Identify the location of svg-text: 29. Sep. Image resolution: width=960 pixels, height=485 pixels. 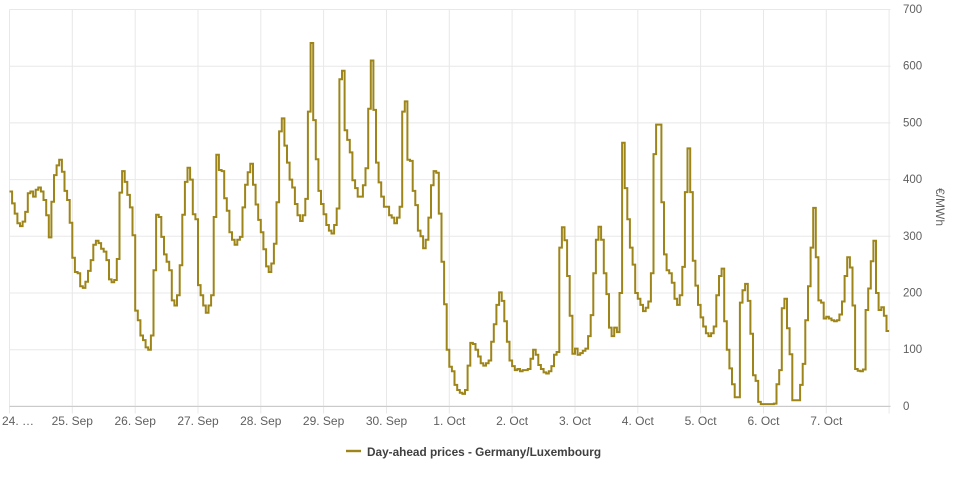
(324, 421).